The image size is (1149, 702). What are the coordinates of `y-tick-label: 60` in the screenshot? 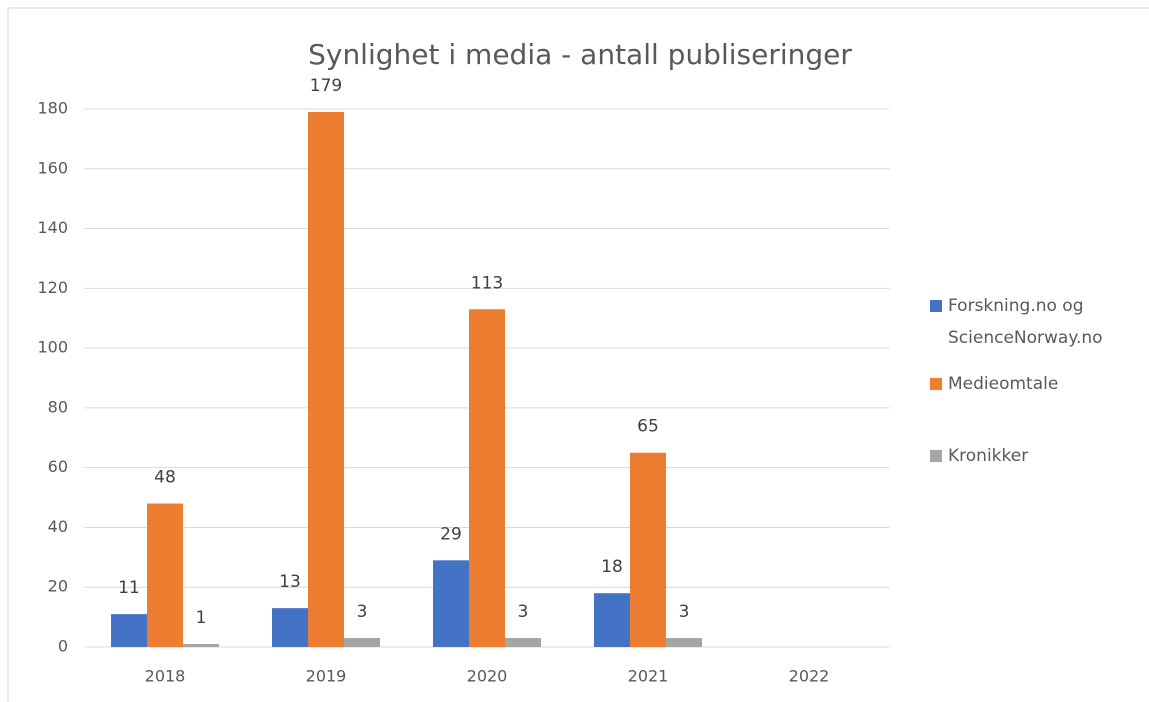 It's located at (58, 466).